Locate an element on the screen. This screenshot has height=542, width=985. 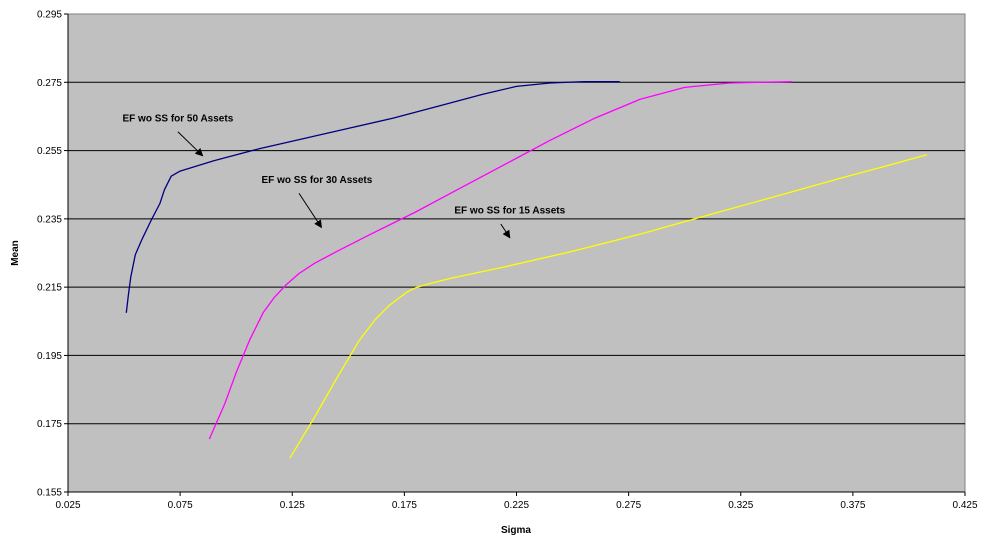
x-tick-label: 0.225 is located at coordinates (516, 505).